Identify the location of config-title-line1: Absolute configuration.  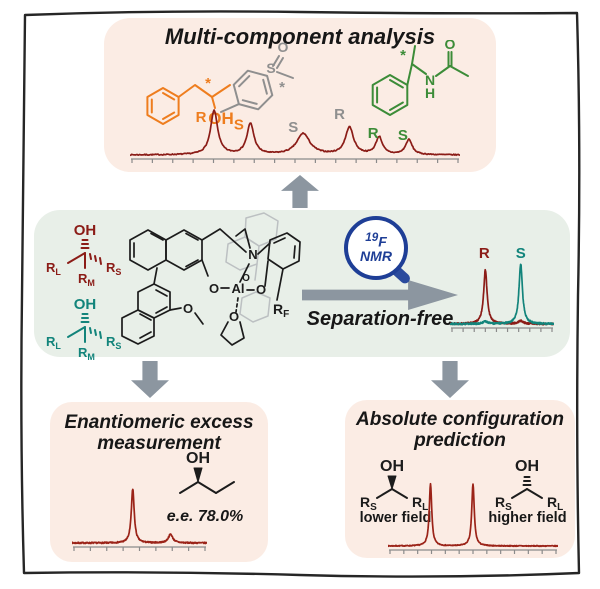
(460, 419).